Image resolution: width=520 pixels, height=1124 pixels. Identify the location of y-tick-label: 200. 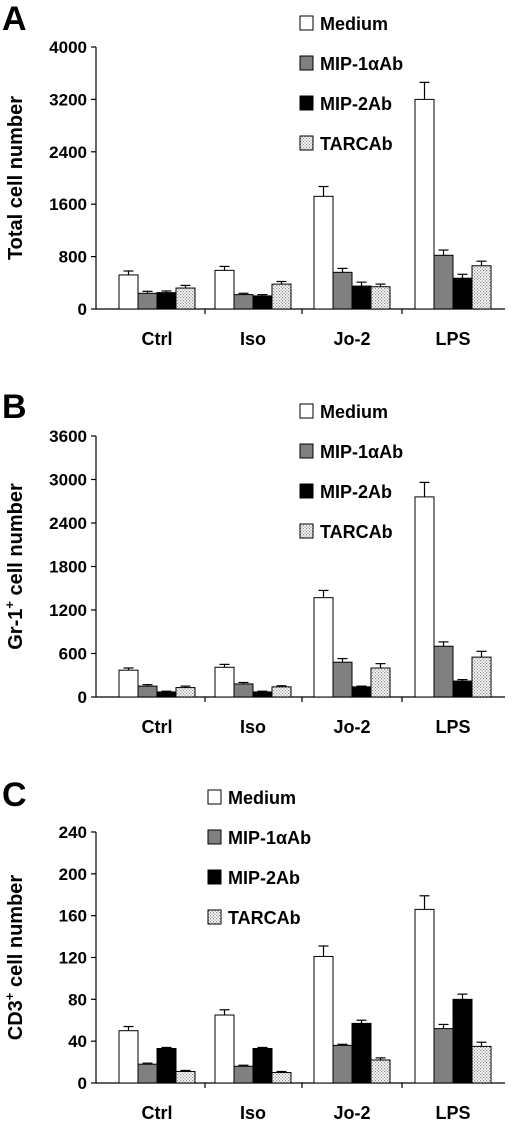
(73, 874).